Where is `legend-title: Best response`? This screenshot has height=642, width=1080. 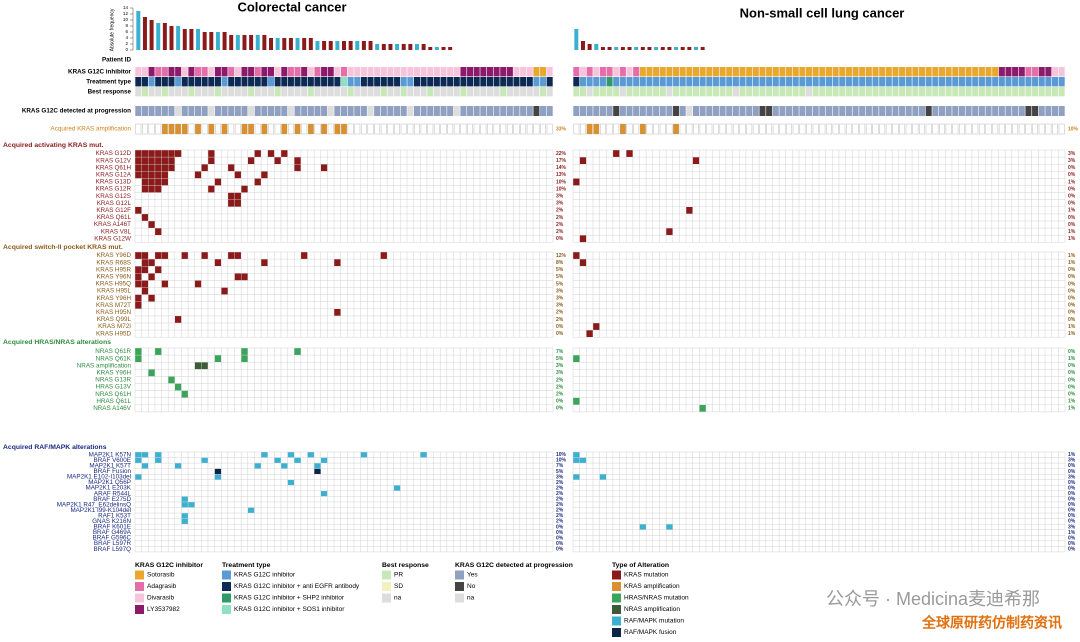
legend-title: Best response is located at coordinates (405, 565).